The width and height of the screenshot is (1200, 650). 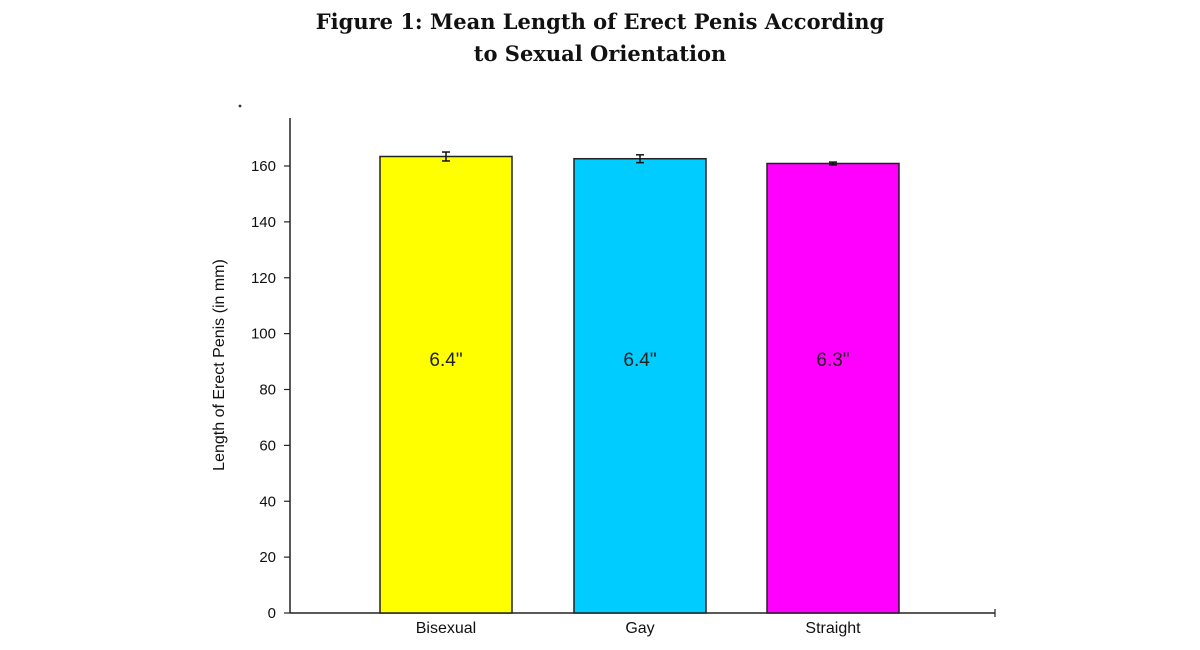 I want to click on y-tick-label: 60, so click(x=267, y=445).